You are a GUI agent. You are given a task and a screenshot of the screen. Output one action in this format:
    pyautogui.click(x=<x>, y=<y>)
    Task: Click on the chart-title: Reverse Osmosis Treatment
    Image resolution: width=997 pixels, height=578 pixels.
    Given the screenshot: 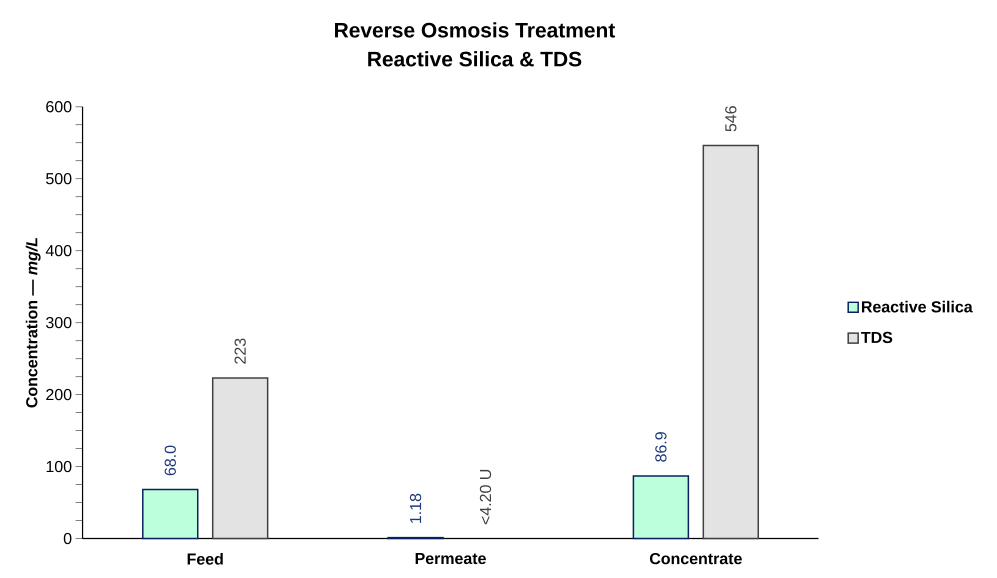 What is the action you would take?
    pyautogui.click(x=475, y=30)
    